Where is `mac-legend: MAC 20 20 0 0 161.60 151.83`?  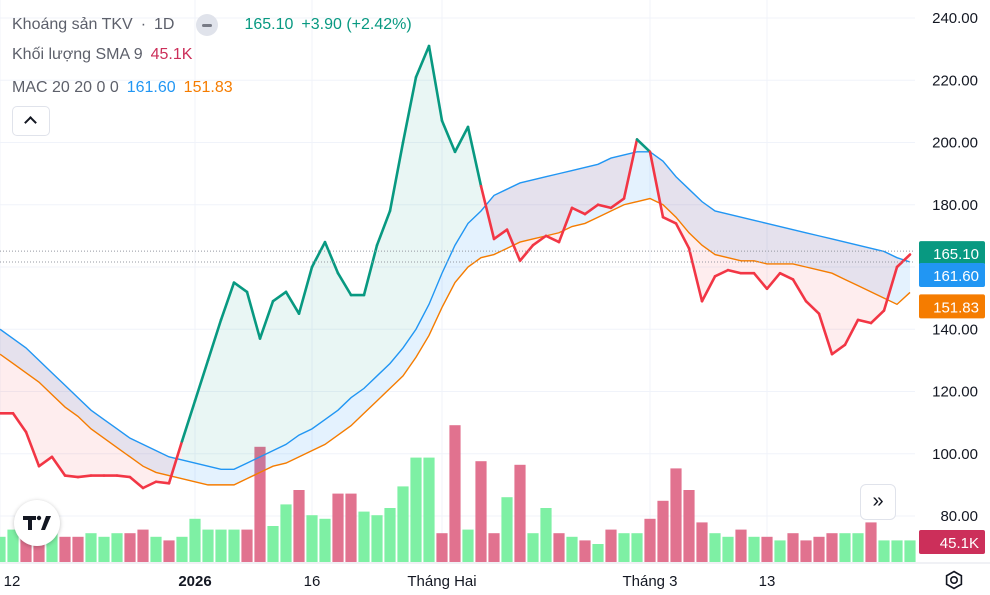 mac-legend: MAC 20 20 0 0 161.60 151.83 is located at coordinates (122, 88).